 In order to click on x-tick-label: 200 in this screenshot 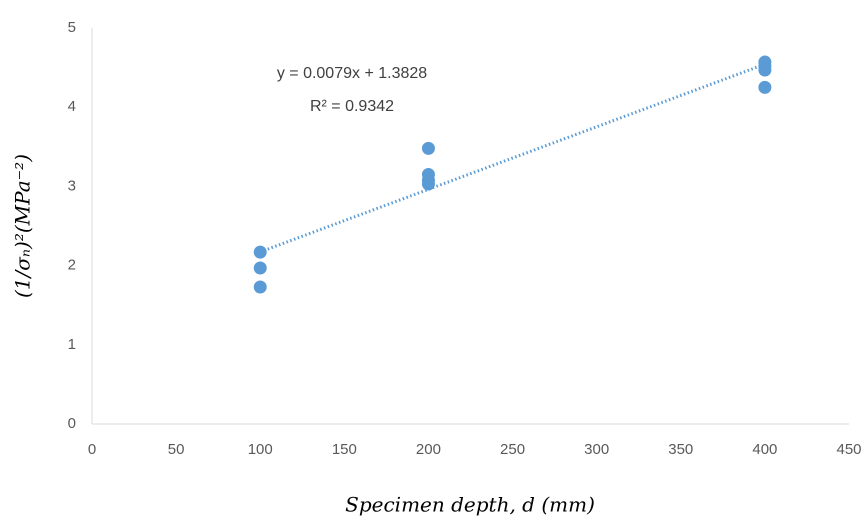, I will do `click(428, 449)`.